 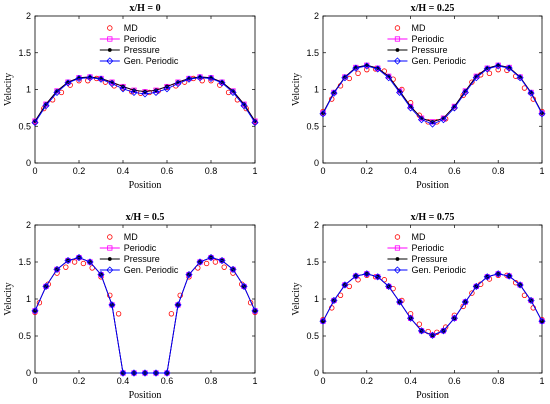 What do you see at coordinates (296, 298) in the screenshot?
I see `y-axis-label: Velocity` at bounding box center [296, 298].